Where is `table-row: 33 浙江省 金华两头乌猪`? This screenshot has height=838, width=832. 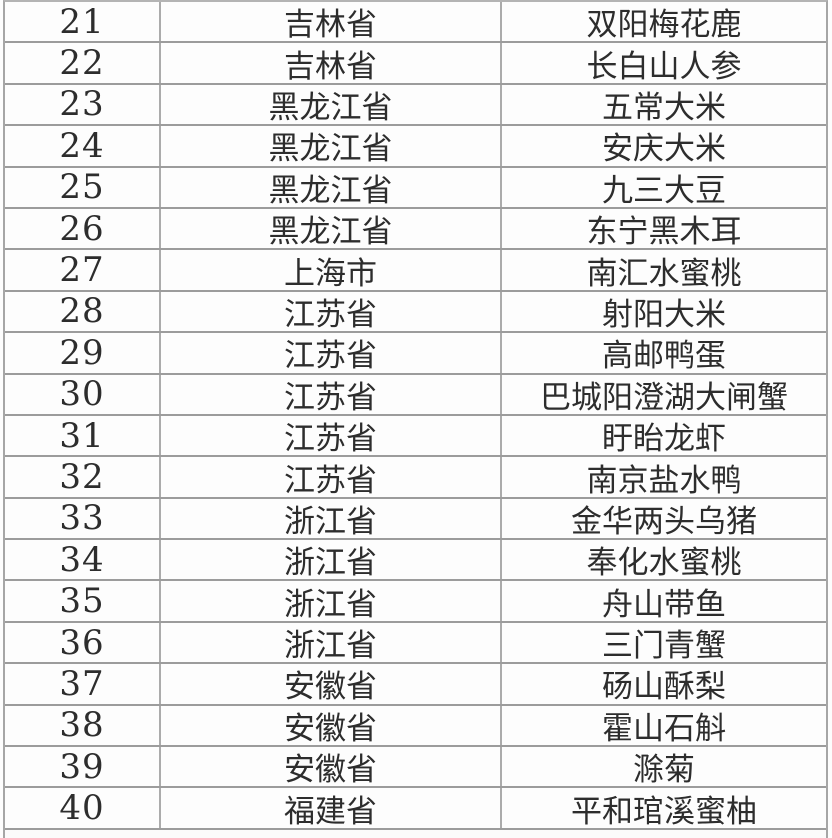 table-row: 33 浙江省 金华两头乌猪 is located at coordinates (415, 519).